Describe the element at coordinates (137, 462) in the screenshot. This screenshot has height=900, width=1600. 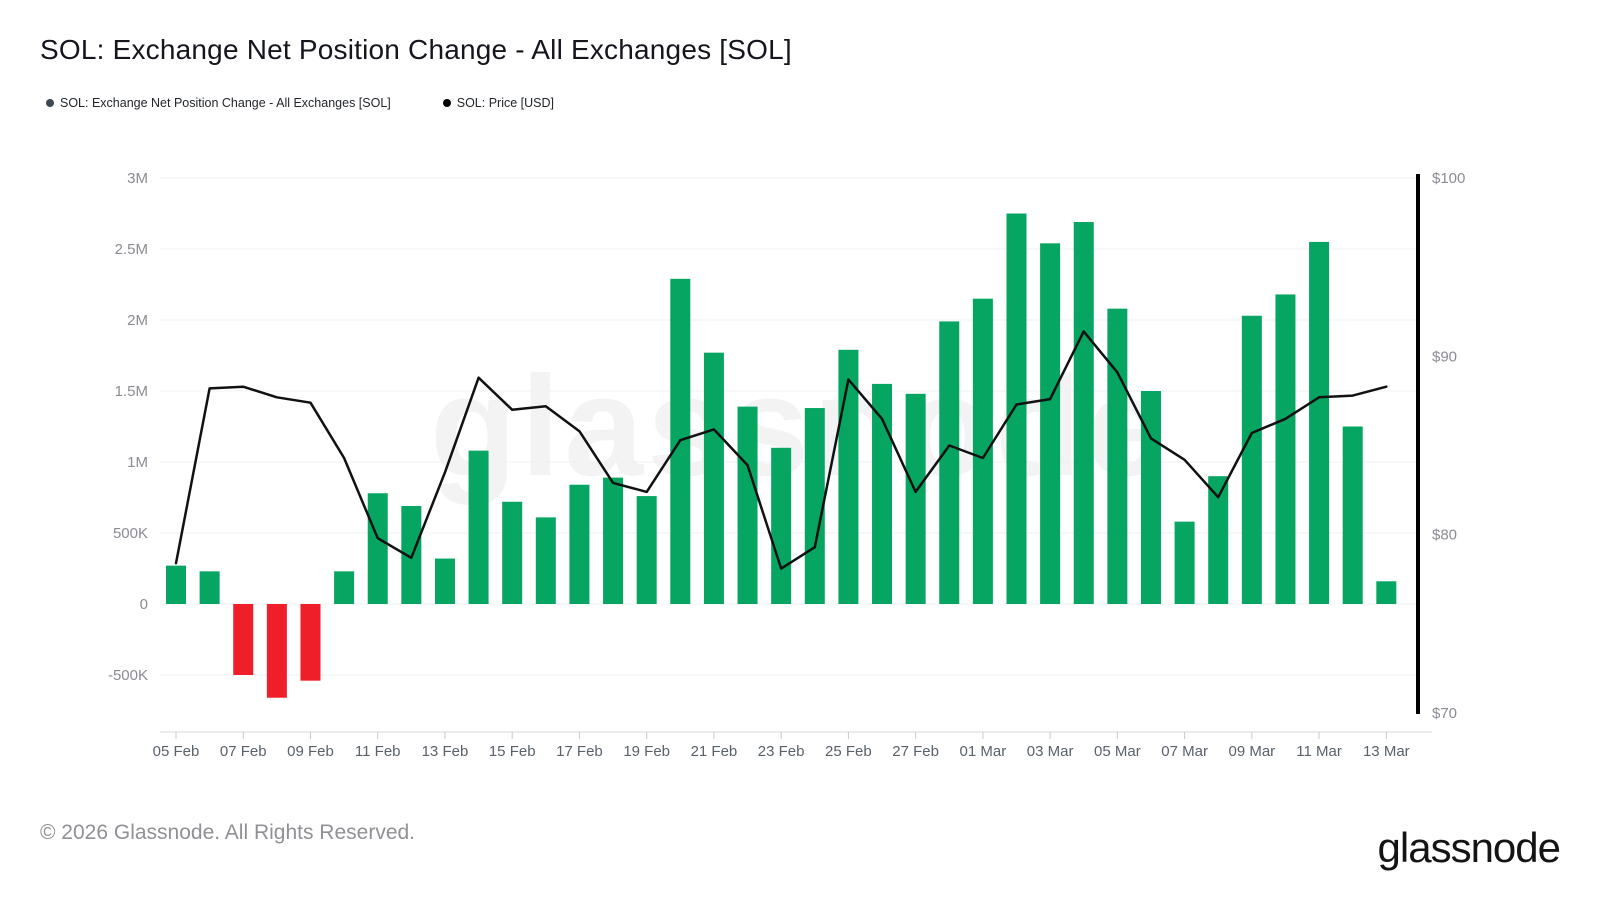
I see `y-axis-left-tick-label: 1M` at that location.